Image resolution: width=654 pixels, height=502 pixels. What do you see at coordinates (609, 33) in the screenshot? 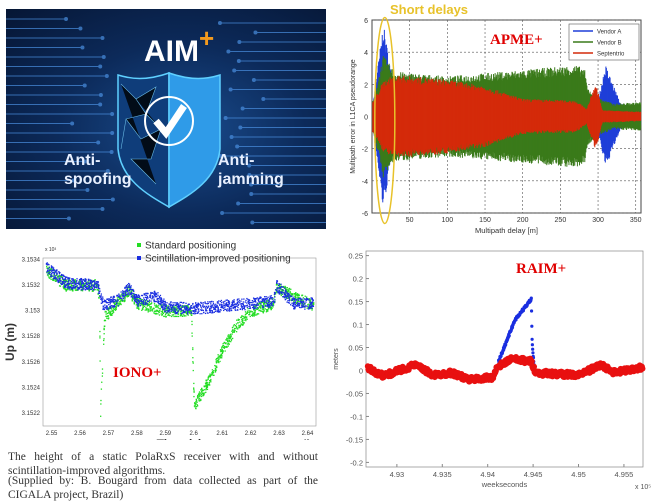
I see `legend-label: Vendor A` at bounding box center [609, 33].